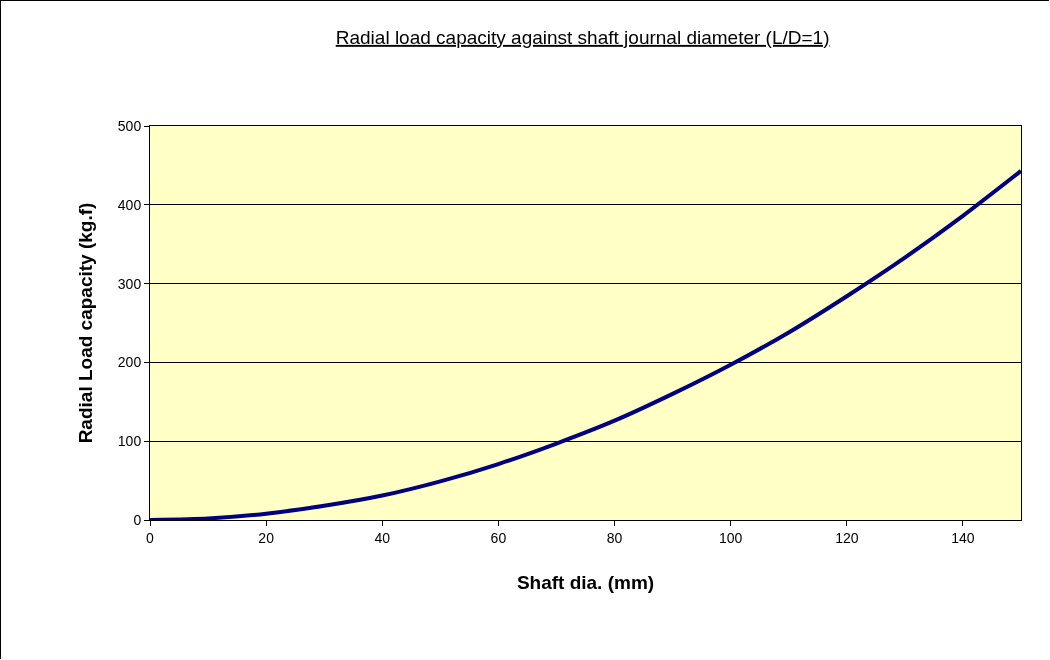  What do you see at coordinates (847, 537) in the screenshot?
I see `x-tick-label: 120` at bounding box center [847, 537].